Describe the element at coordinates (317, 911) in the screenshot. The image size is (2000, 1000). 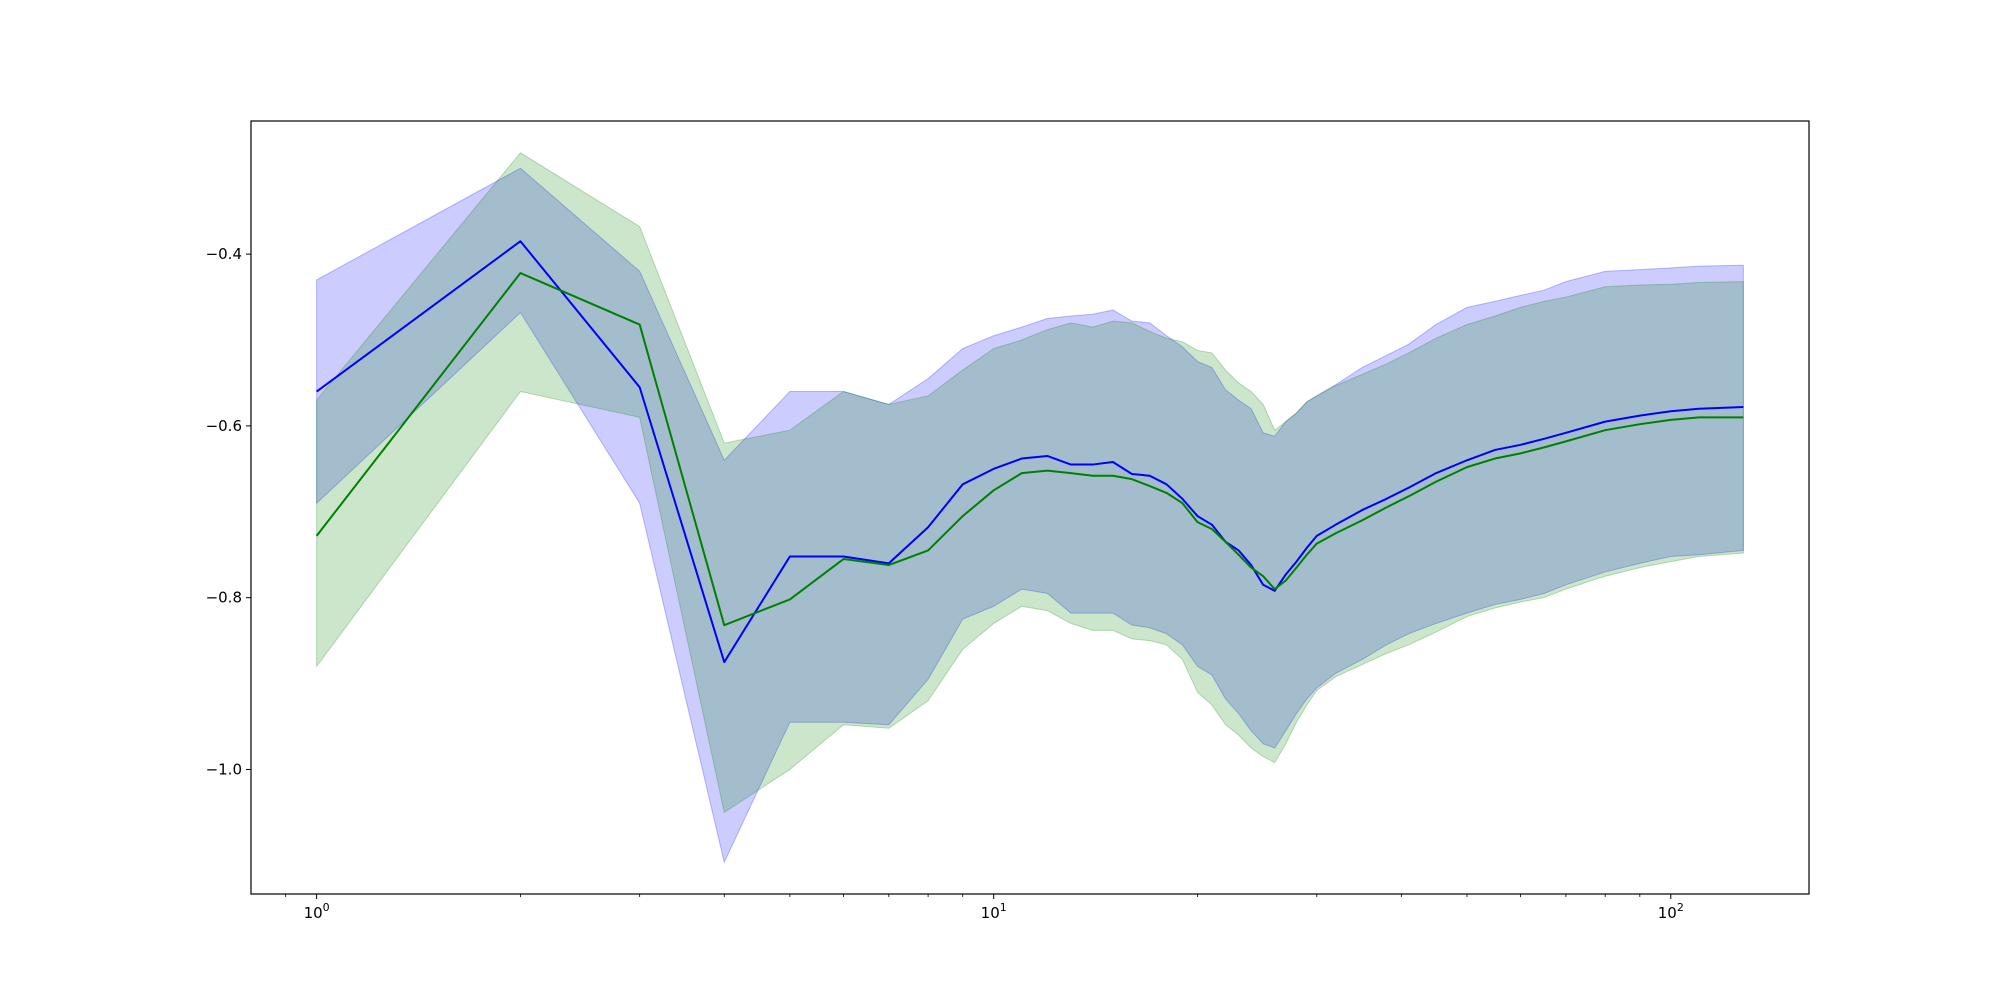
I see `x-tick-label: 10⁰` at that location.